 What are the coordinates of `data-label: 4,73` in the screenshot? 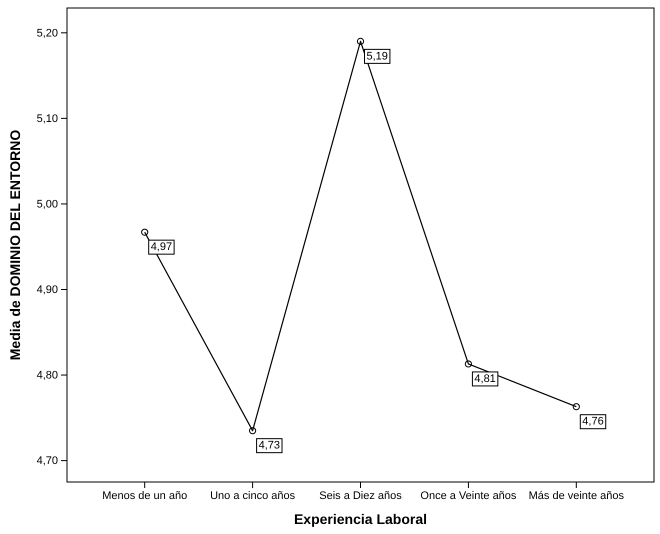 It's located at (269, 446).